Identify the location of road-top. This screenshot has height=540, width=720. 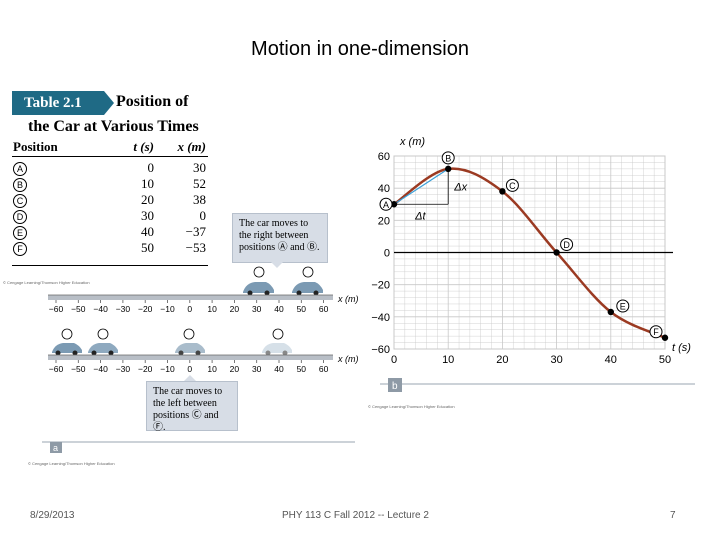
(190, 297).